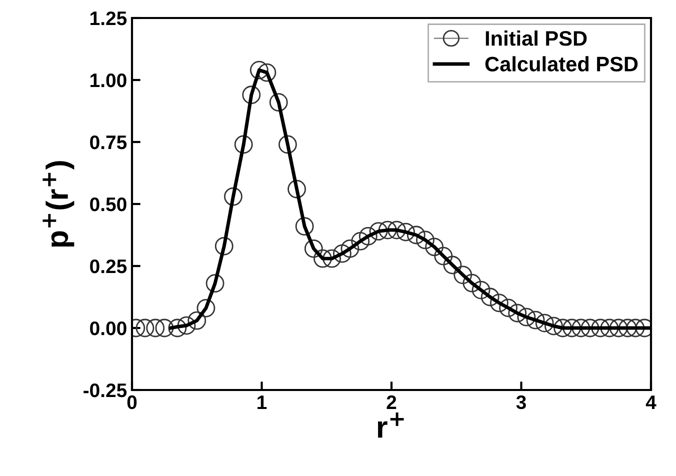  Describe the element at coordinates (105, 390) in the screenshot. I see `y-tick-label: -0.25` at that location.